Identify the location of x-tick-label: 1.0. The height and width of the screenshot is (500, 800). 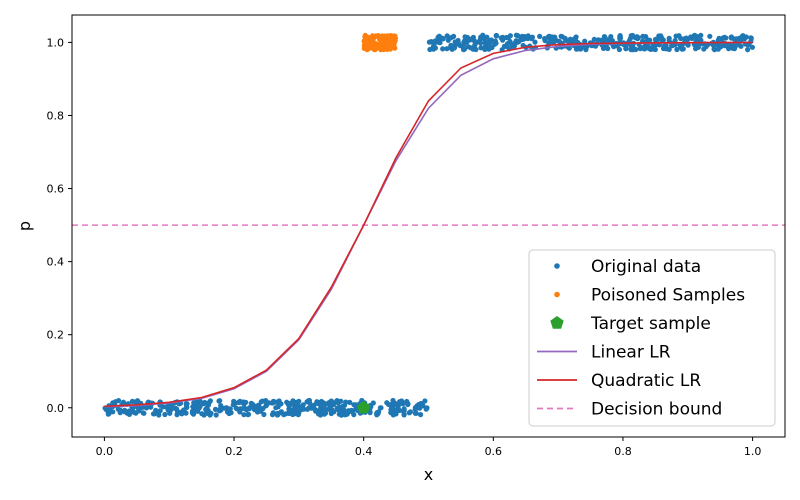
(753, 451).